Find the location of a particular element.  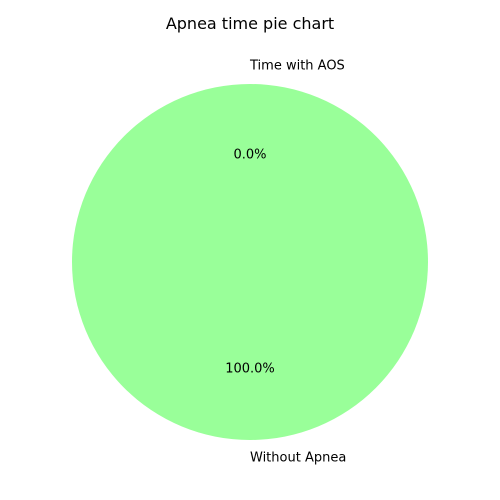

slice-label-0: Time with AOS is located at coordinates (297, 66).